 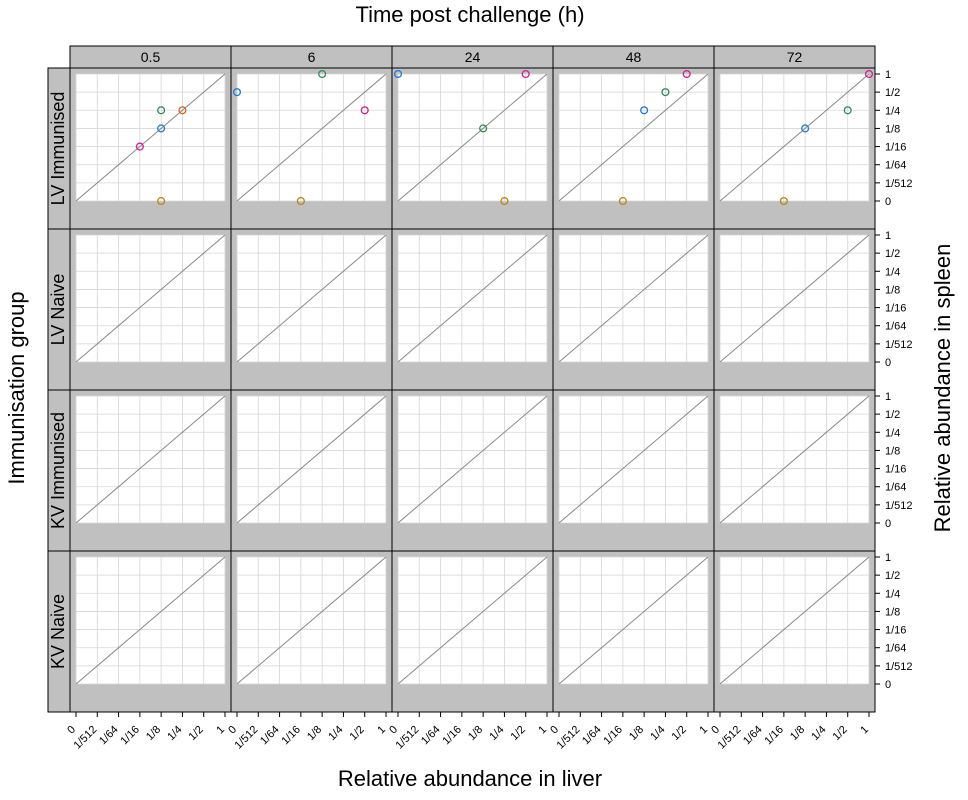 I want to click on x-axis-label: Relative abundance in liver, so click(x=470, y=778).